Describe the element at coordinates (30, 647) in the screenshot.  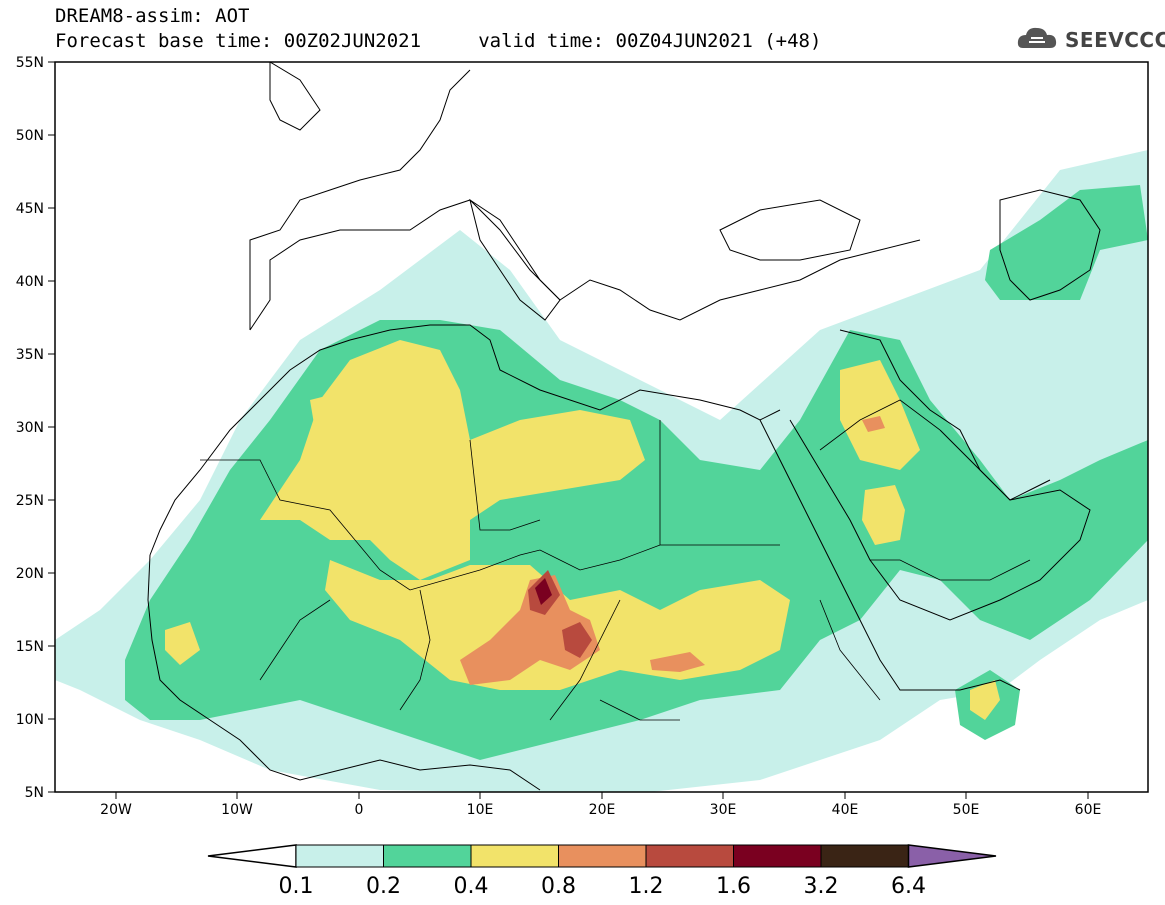
I see `lat-label: 15N` at that location.